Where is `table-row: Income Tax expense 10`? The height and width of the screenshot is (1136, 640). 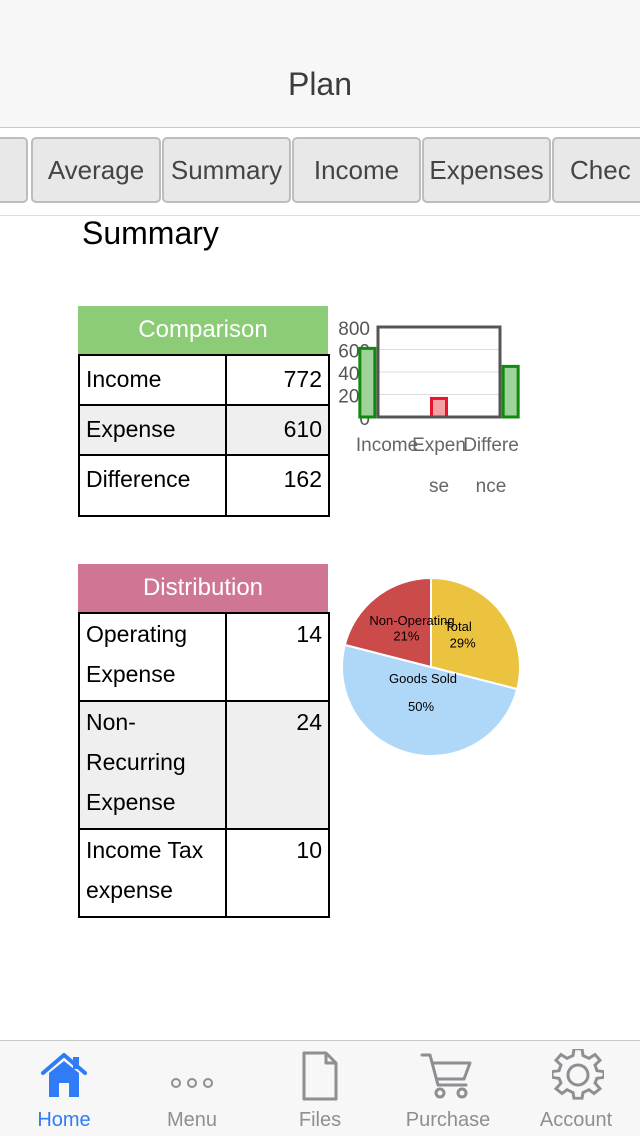
table-row: Income Tax expense 10 is located at coordinates (204, 873).